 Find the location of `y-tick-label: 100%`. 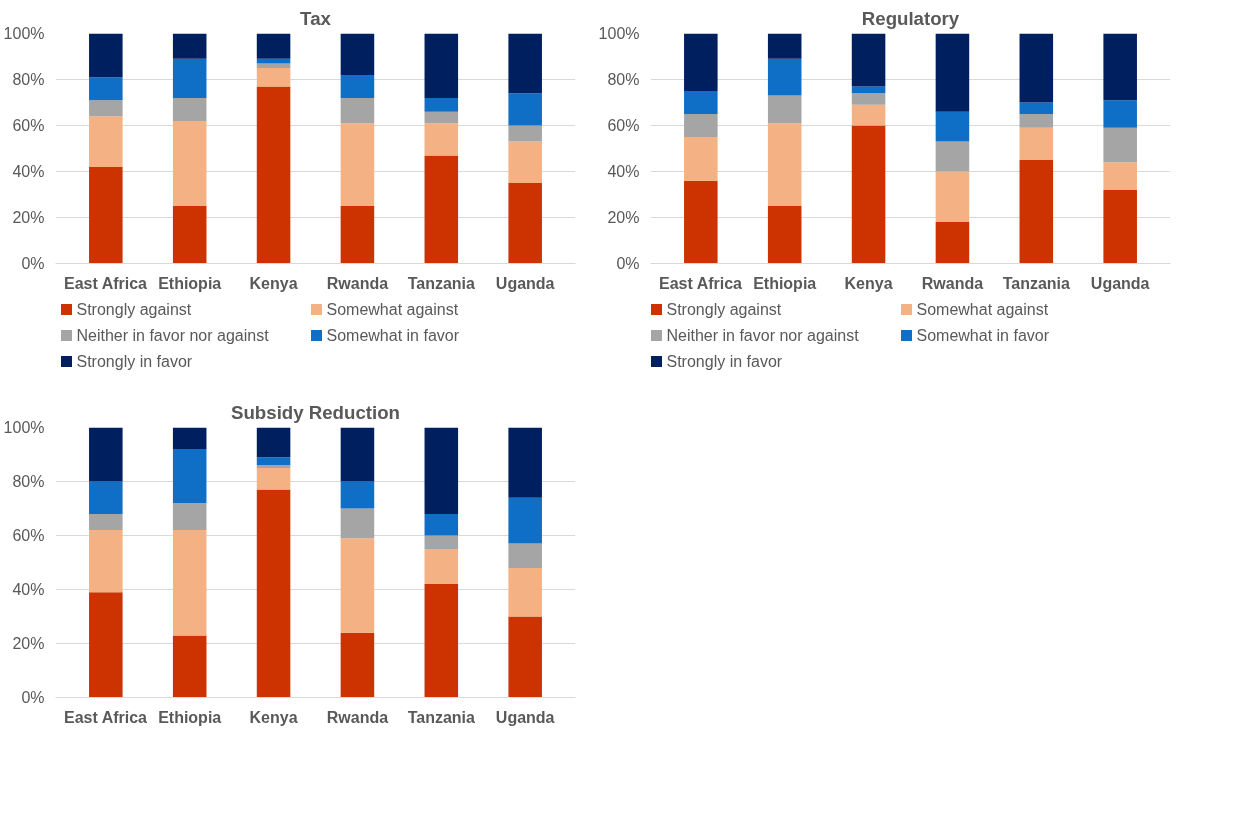

y-tick-label: 100% is located at coordinates (24, 33).